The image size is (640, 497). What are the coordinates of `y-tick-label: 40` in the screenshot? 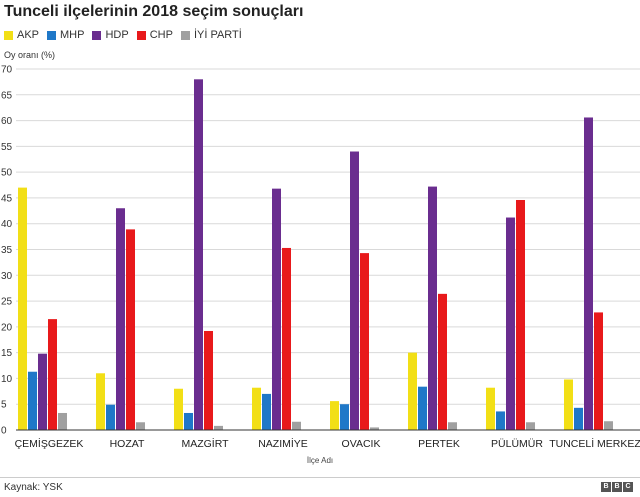 It's located at (7, 224).